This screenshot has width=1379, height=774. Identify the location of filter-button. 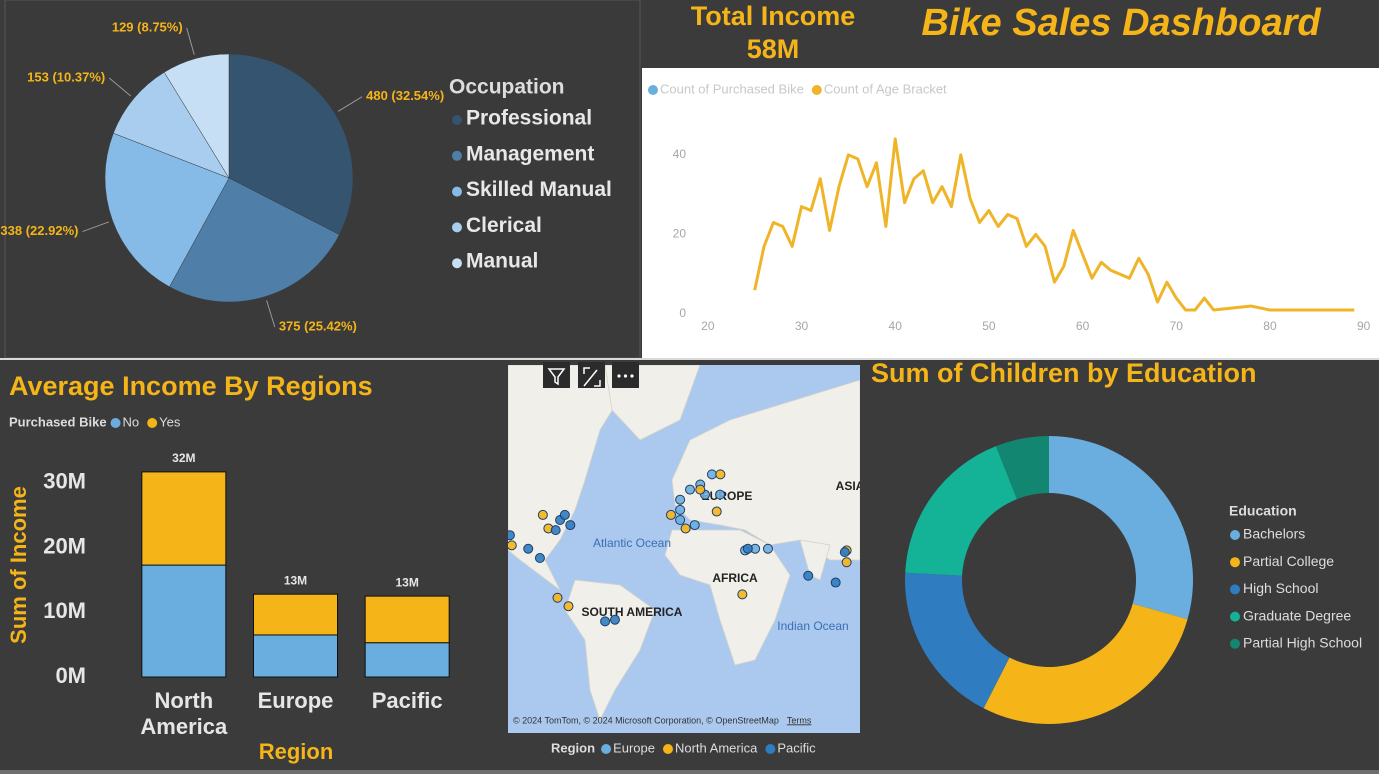
(556, 375).